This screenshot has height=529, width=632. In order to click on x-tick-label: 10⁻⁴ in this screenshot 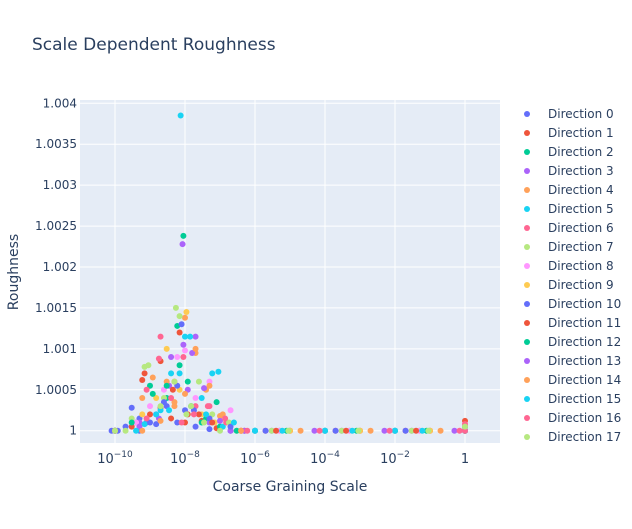, I will do `click(325, 458)`.